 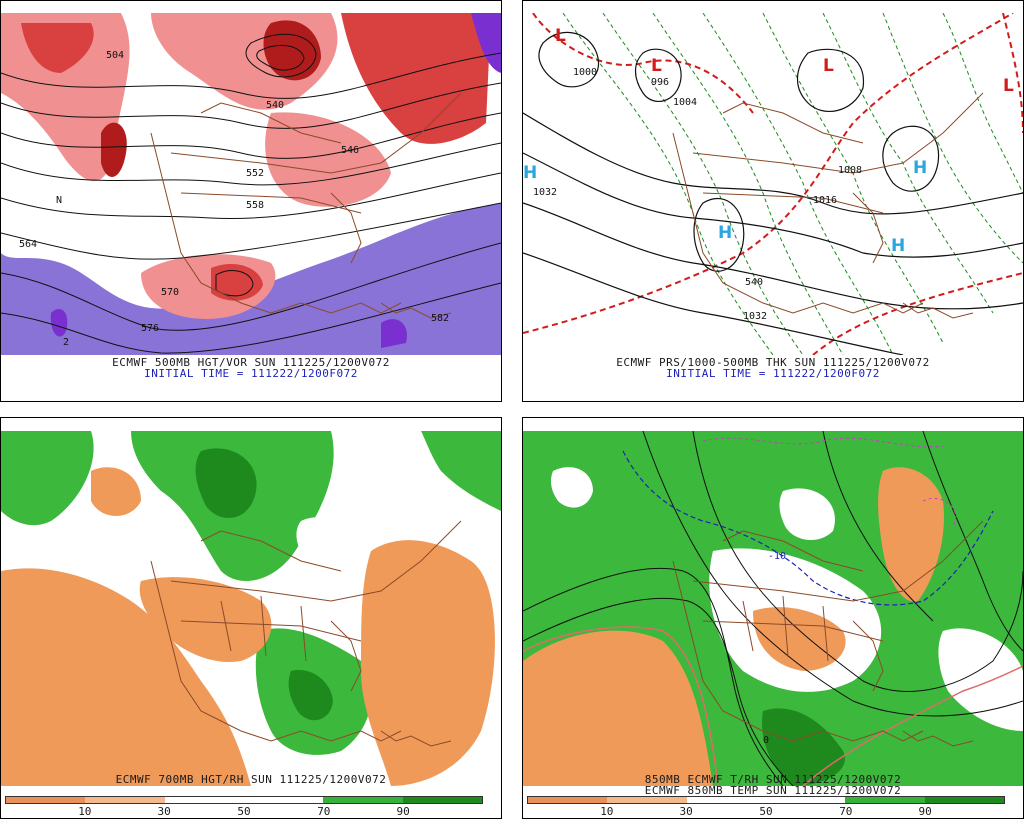 I want to click on panel-caption: 850MB ECMWF T/RH SUN 111225/1200V072, so click(x=773, y=779).